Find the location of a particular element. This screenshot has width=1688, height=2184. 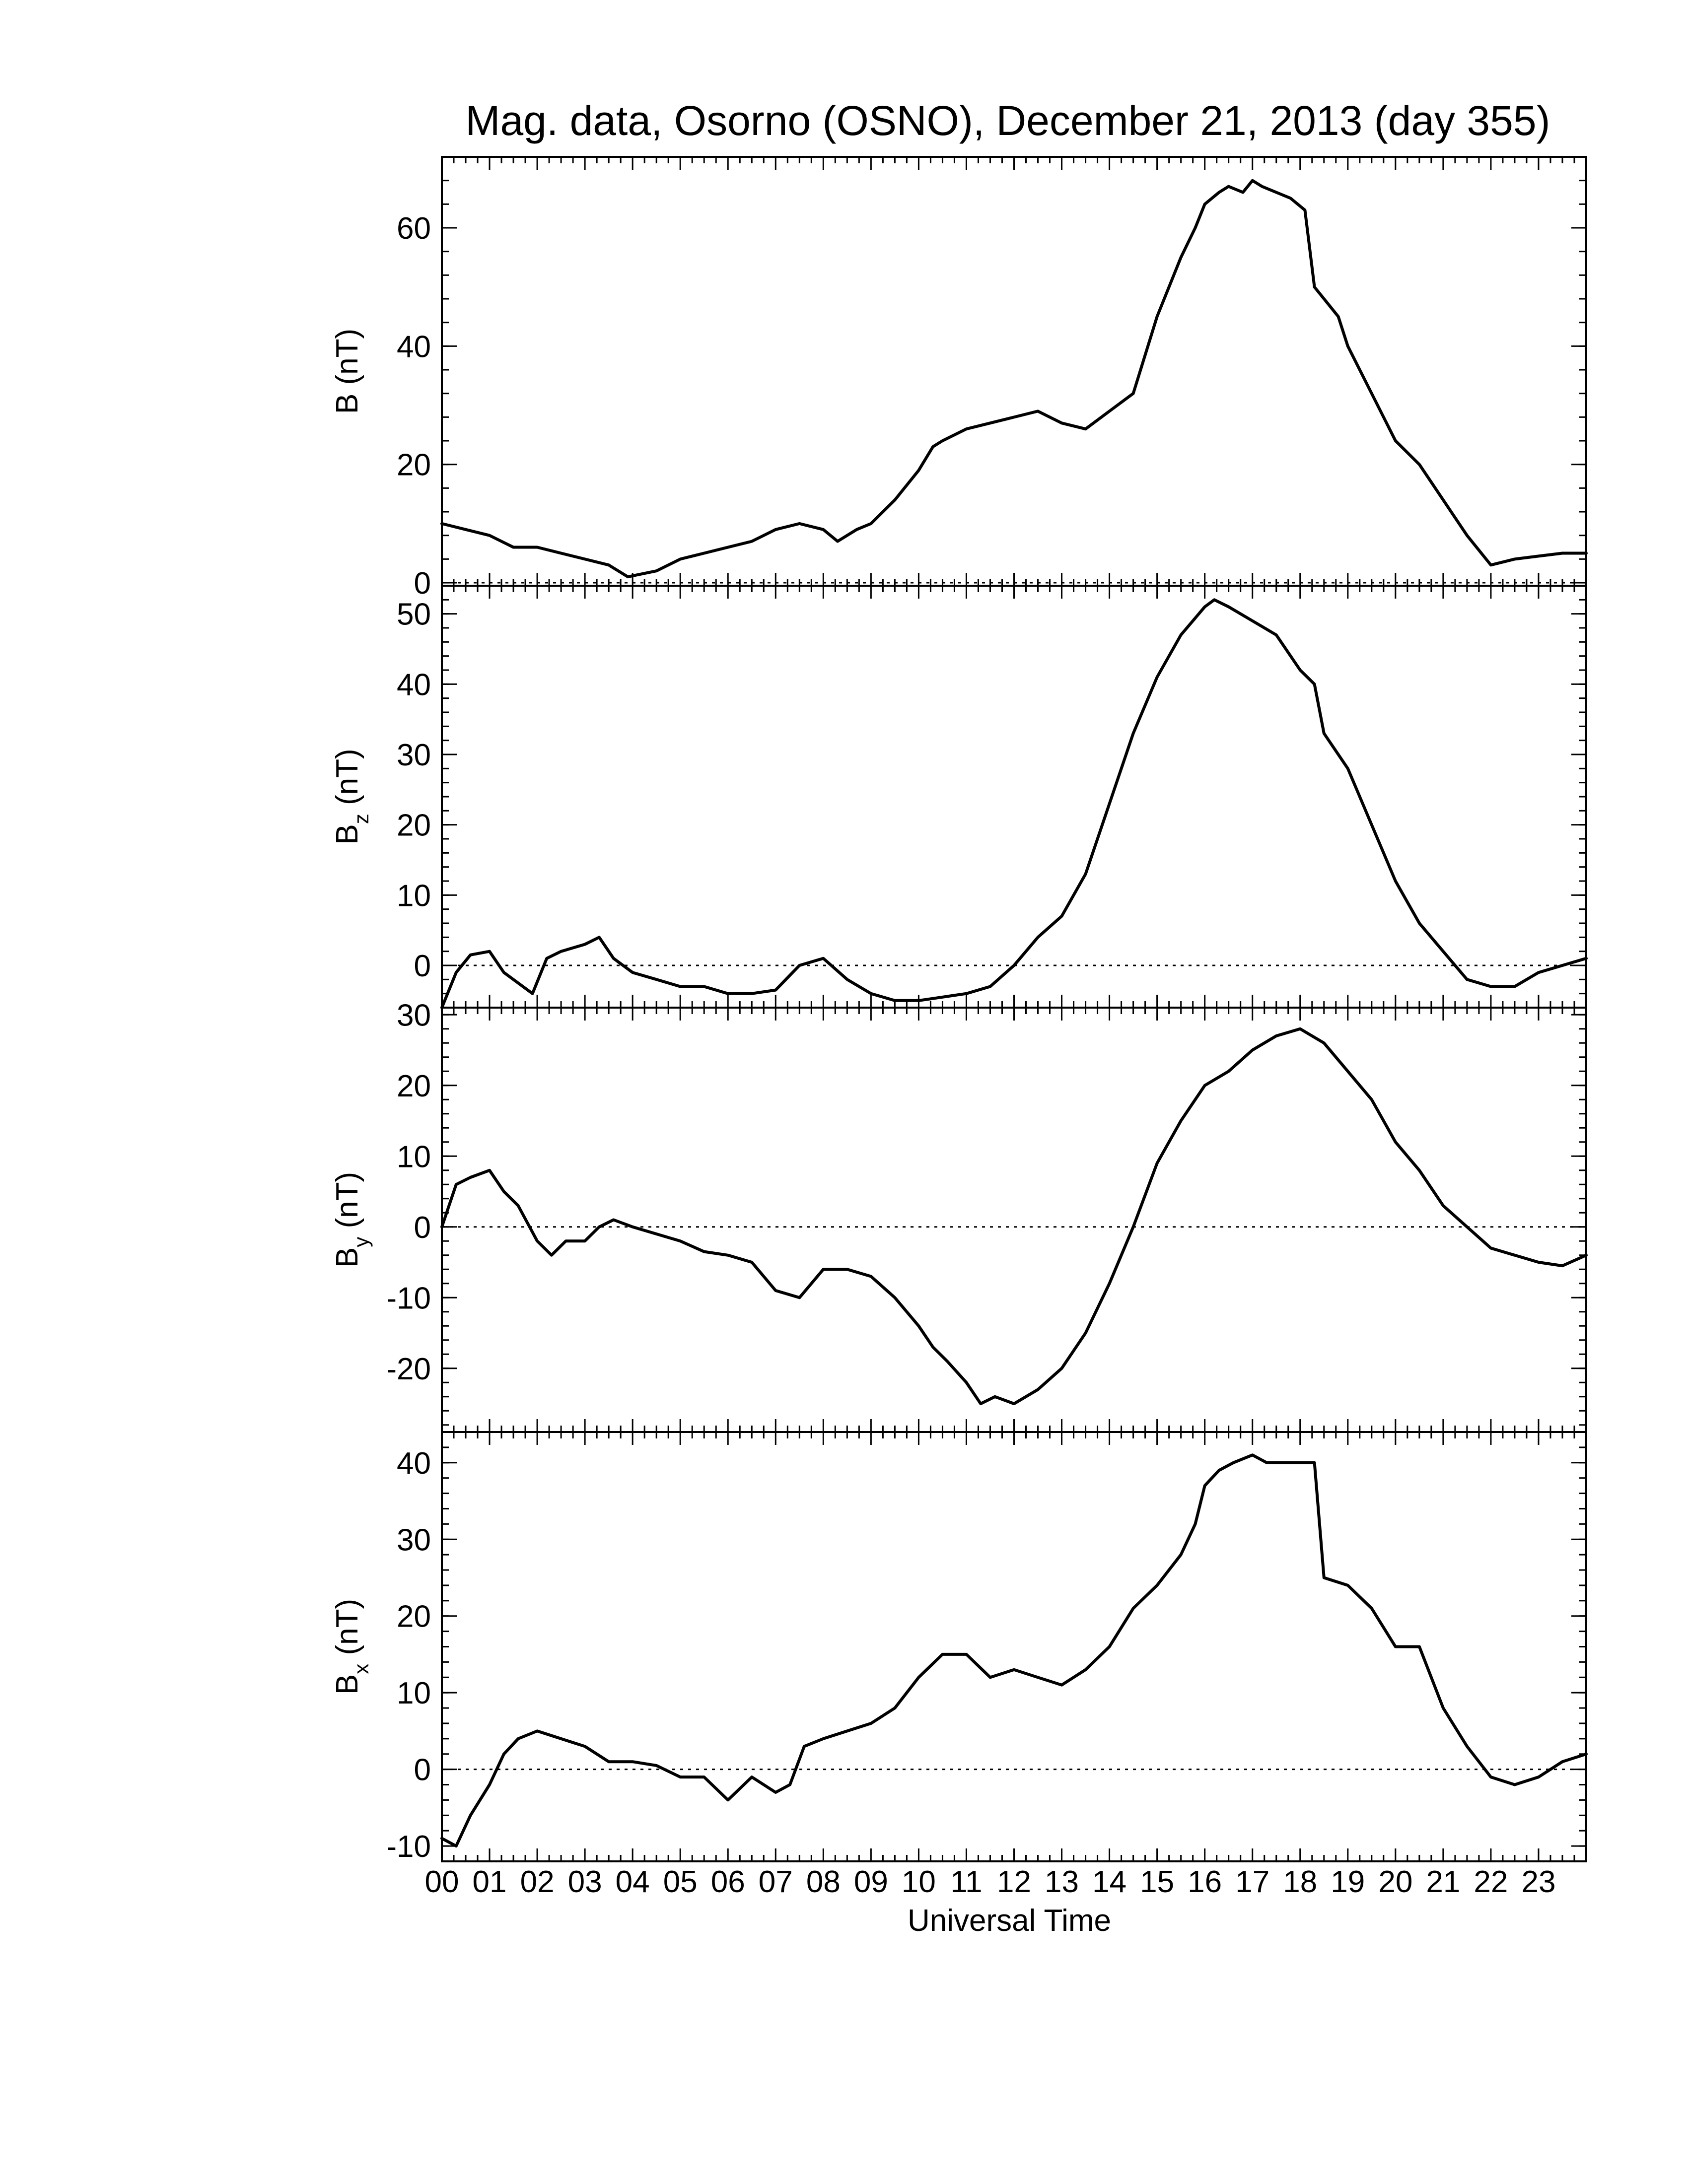

y-tick-label: 50 is located at coordinates (414, 615).